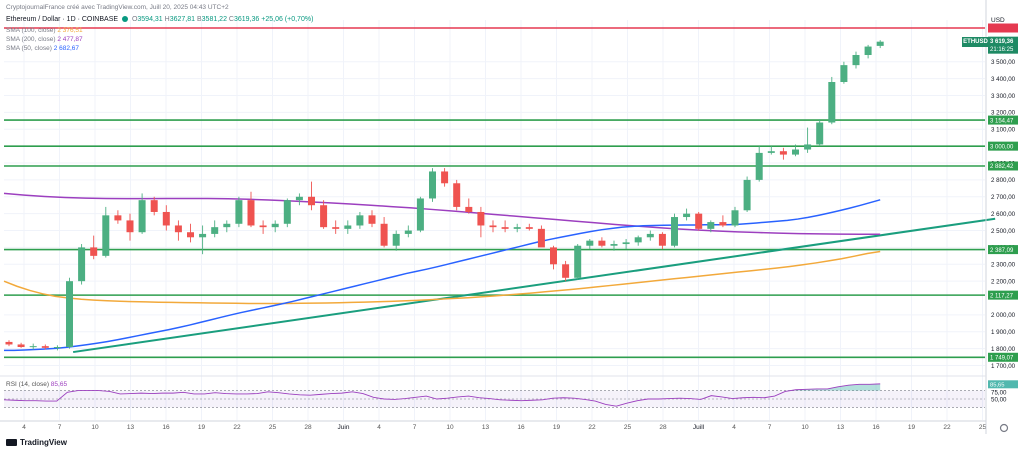 The width and height of the screenshot is (1024, 452). Describe the element at coordinates (1003, 332) in the screenshot. I see `price-tick-label: 1 900,00` at that location.